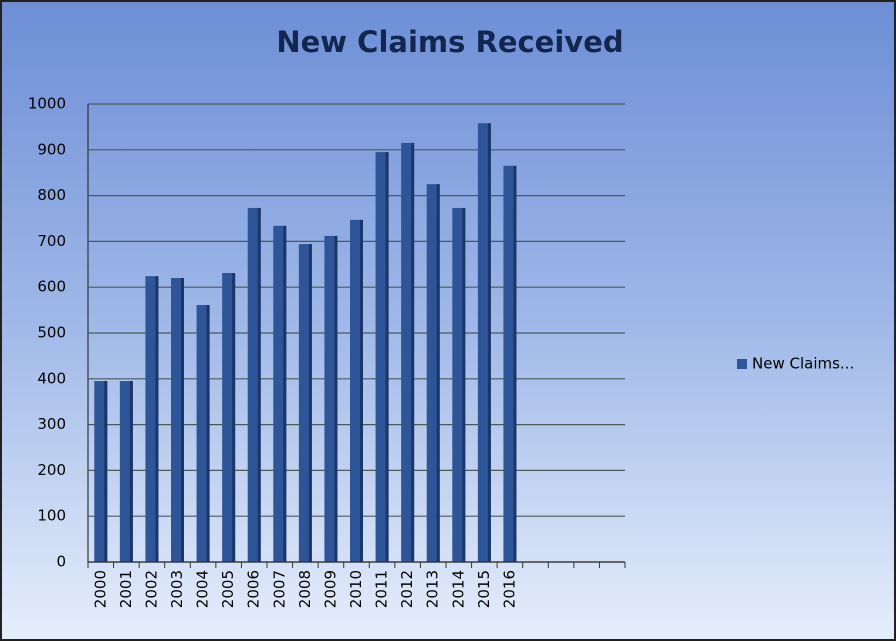  Describe the element at coordinates (305, 589) in the screenshot. I see `x-tick-label: 2008` at that location.